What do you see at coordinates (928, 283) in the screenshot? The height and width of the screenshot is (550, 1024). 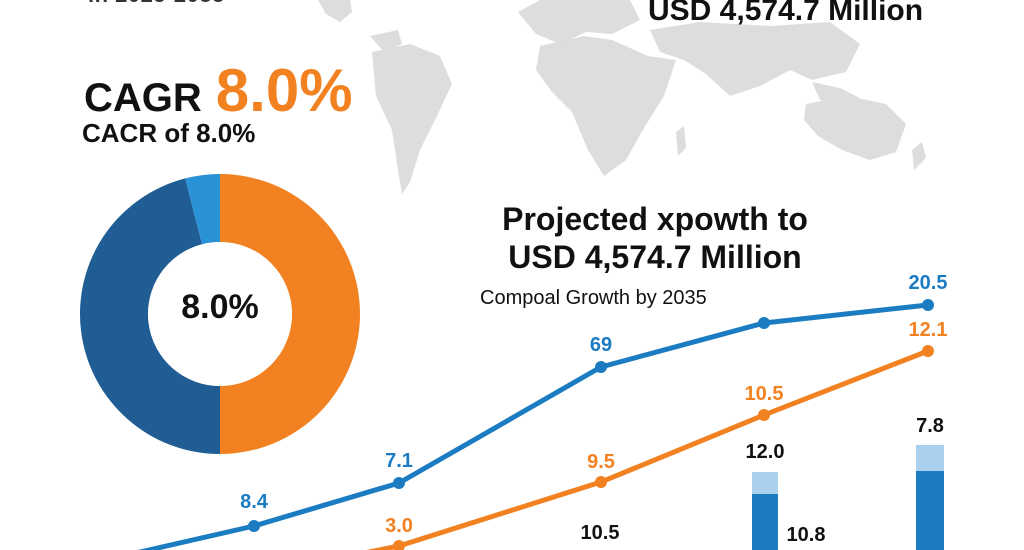 I see `series-0-label-5: 20.5` at bounding box center [928, 283].